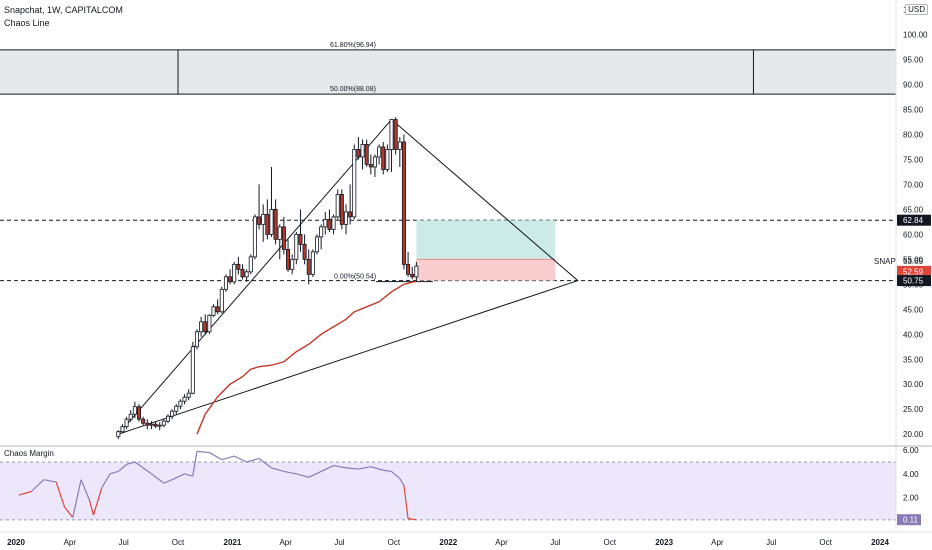 The width and height of the screenshot is (932, 550). What do you see at coordinates (913, 184) in the screenshot?
I see `y-tick-label: 70.00` at bounding box center [913, 184].